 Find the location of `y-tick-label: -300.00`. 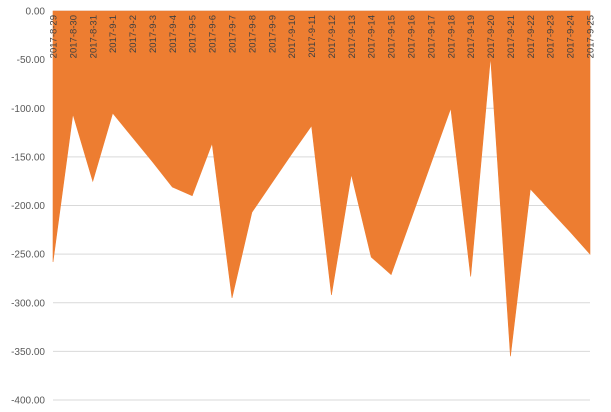

y-tick-label: -300.00 is located at coordinates (28, 303).